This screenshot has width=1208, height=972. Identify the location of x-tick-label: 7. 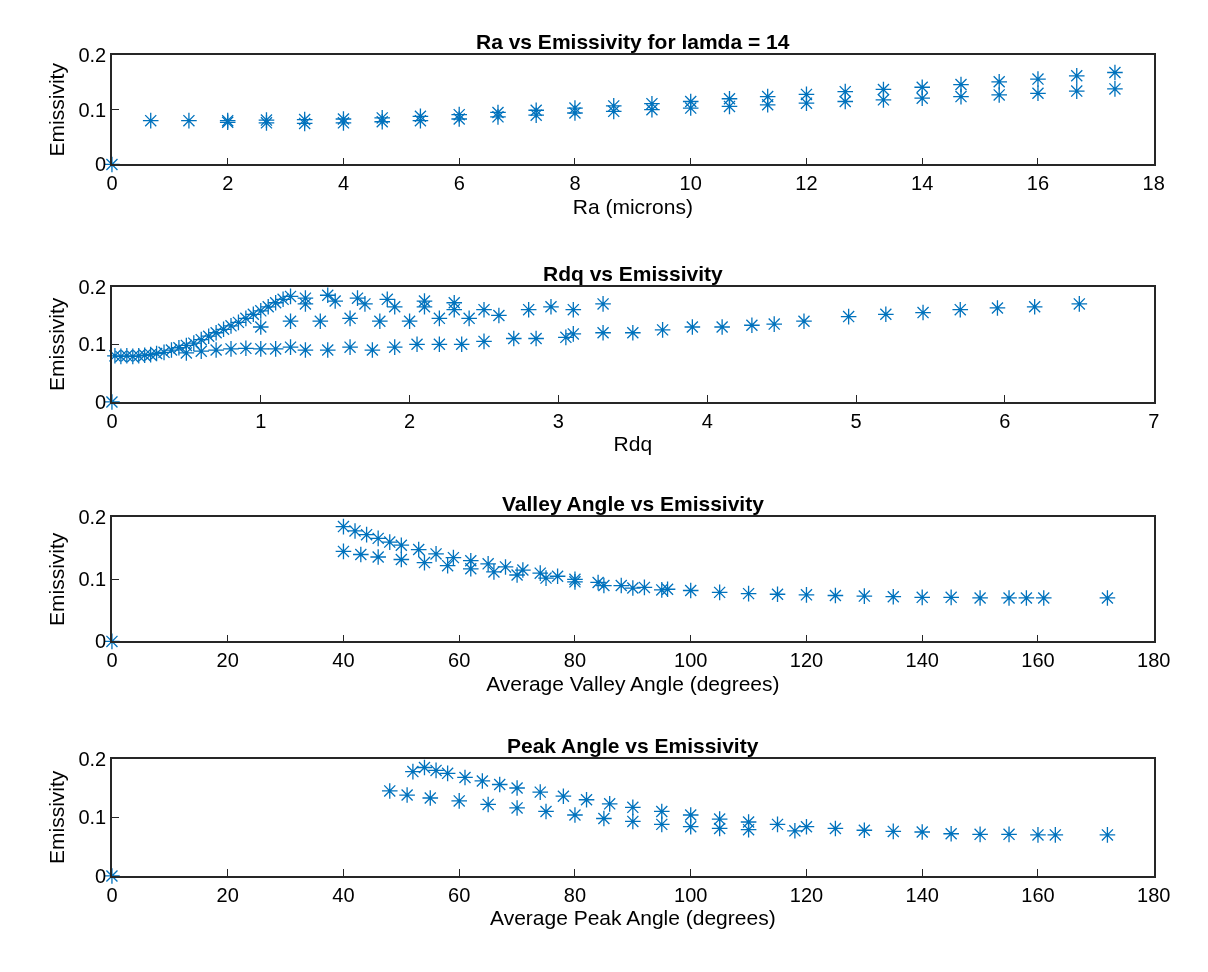
(1154, 420).